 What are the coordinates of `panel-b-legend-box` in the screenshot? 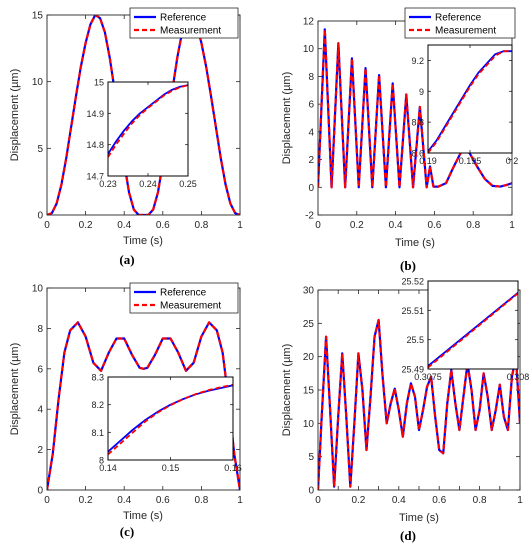 It's located at (460, 23).